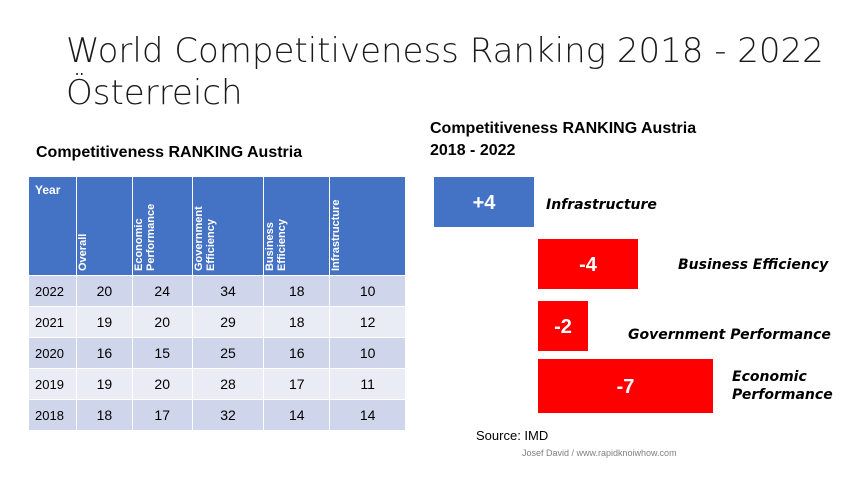  Describe the element at coordinates (104, 415) in the screenshot. I see `cell-overall: 18` at that location.